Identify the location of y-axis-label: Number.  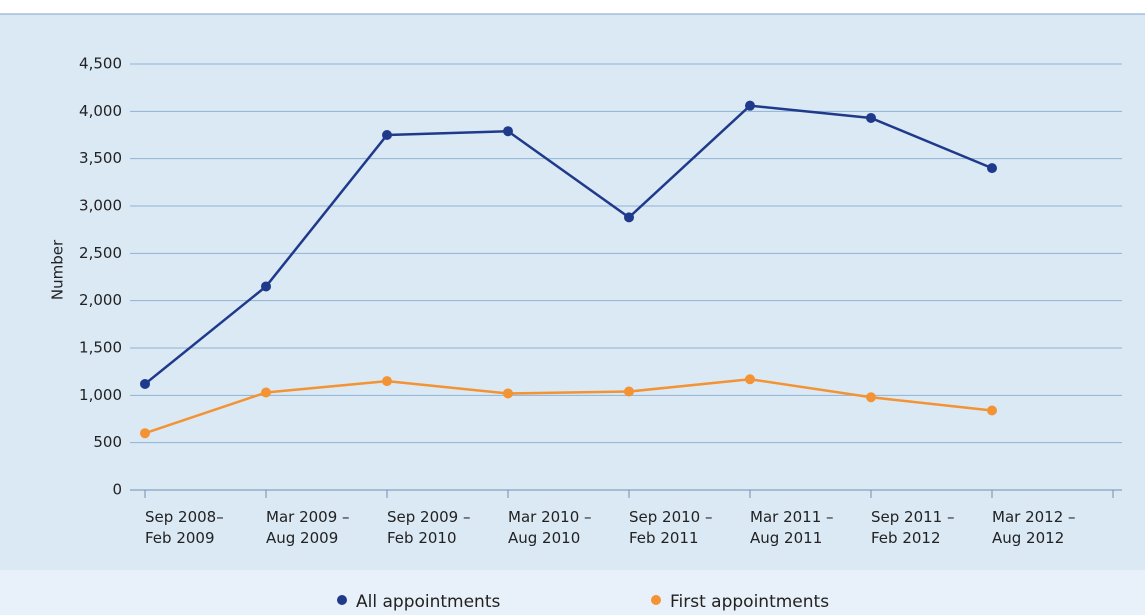
(58, 269).